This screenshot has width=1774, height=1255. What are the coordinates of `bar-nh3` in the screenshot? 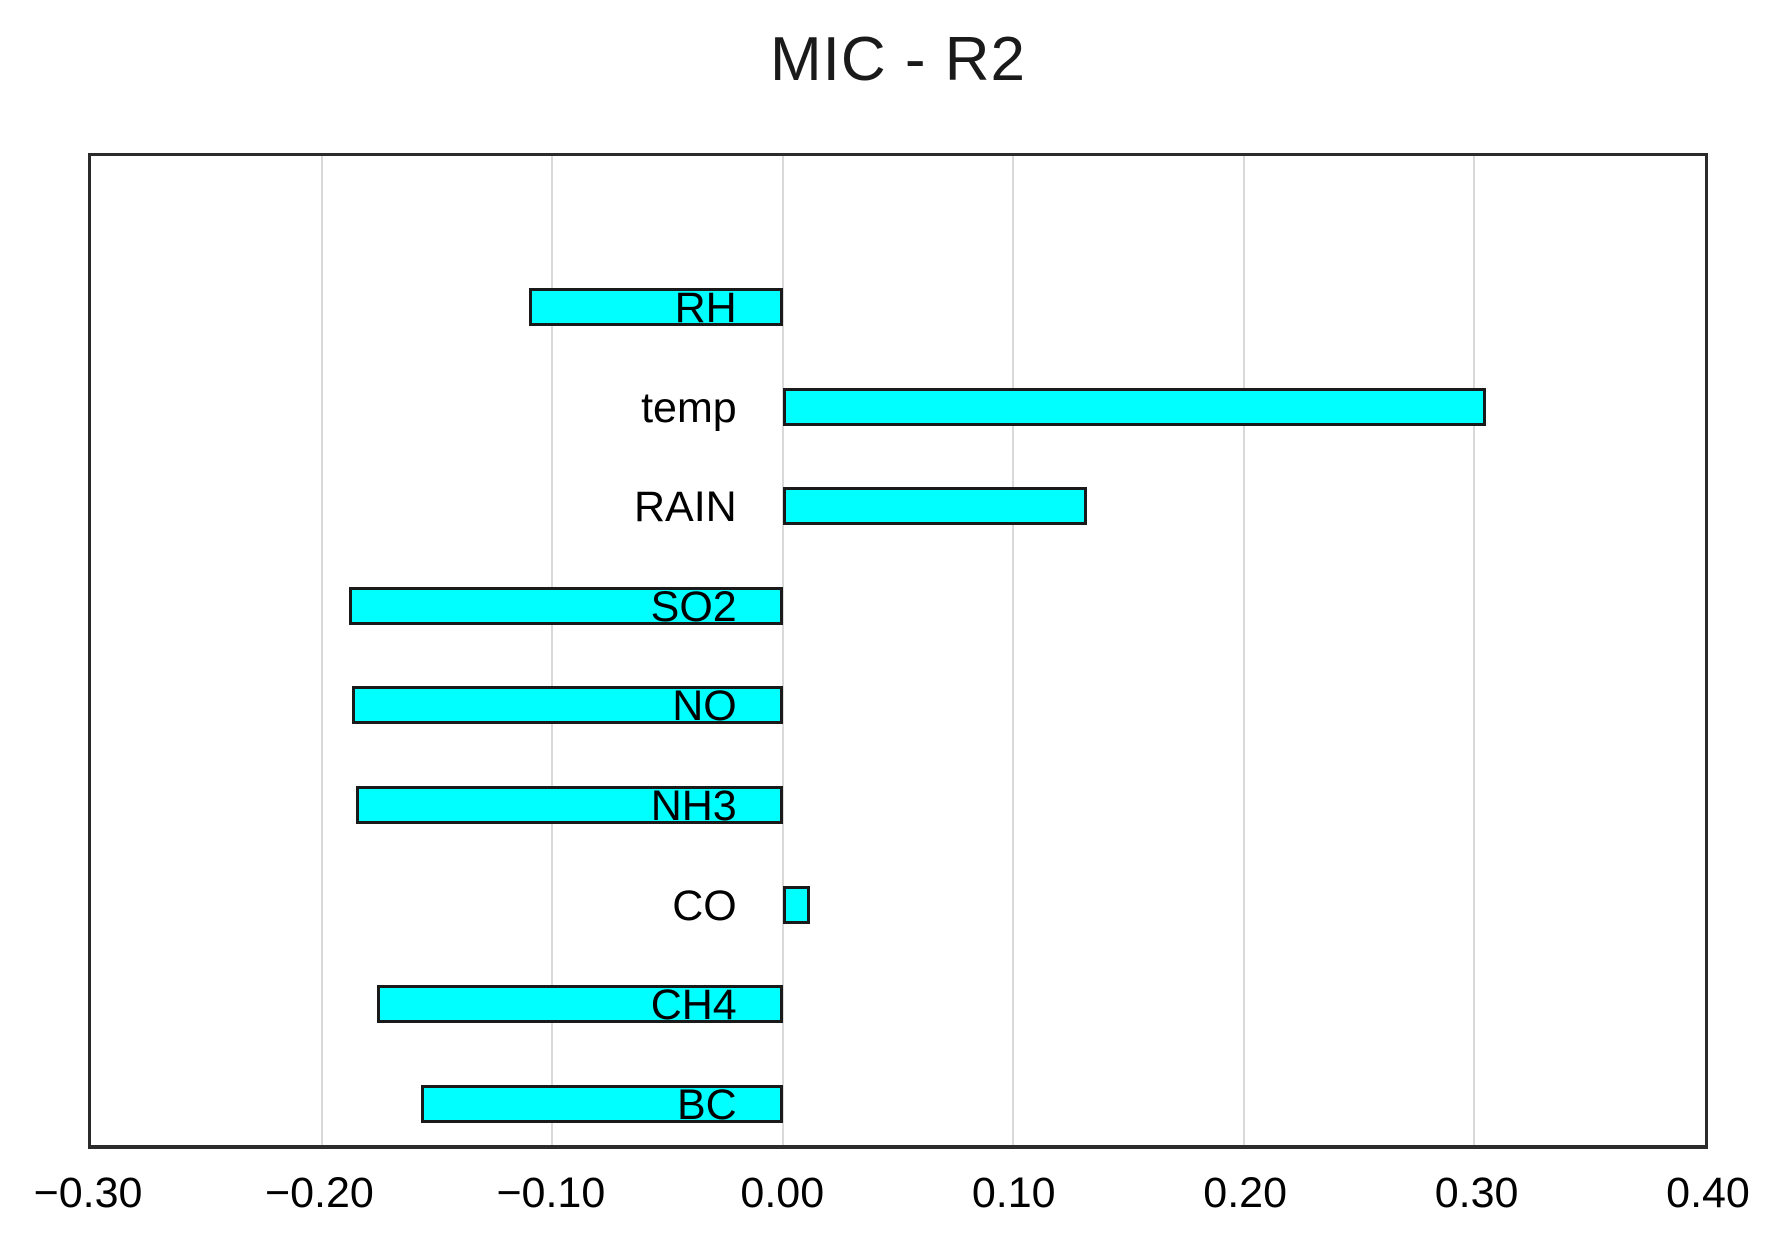 It's located at (569, 805).